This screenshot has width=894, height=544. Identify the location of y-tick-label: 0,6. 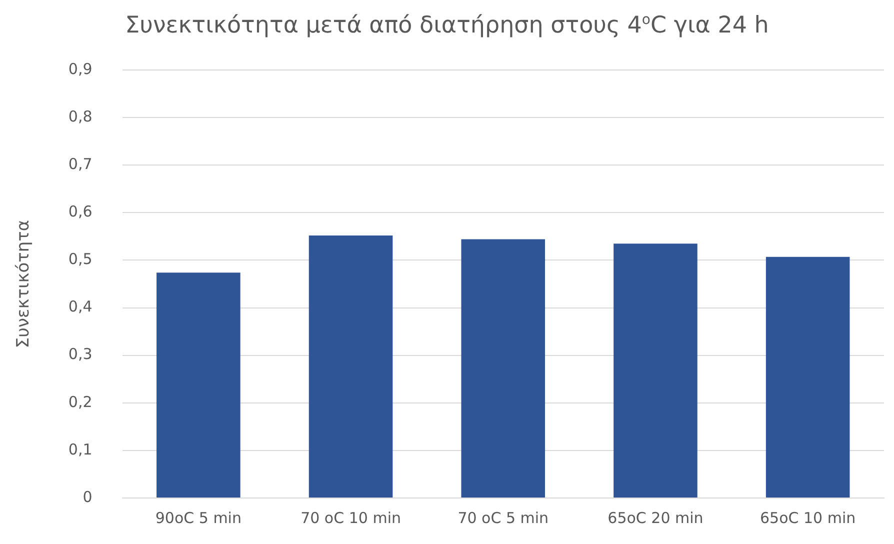
(80, 211).